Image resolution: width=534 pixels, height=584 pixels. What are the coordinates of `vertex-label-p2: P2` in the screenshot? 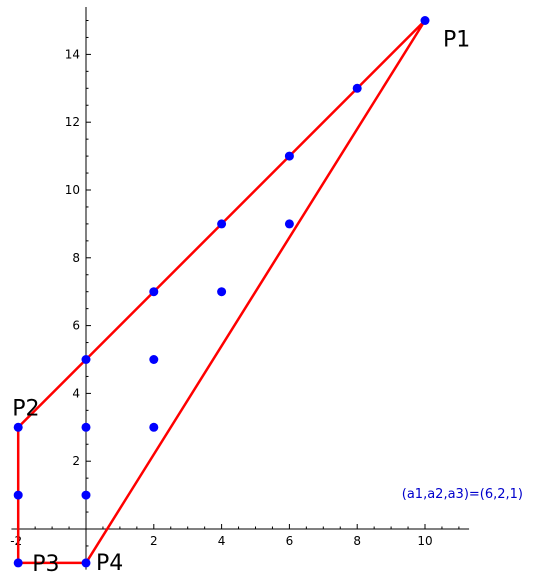 It's located at (25, 408).